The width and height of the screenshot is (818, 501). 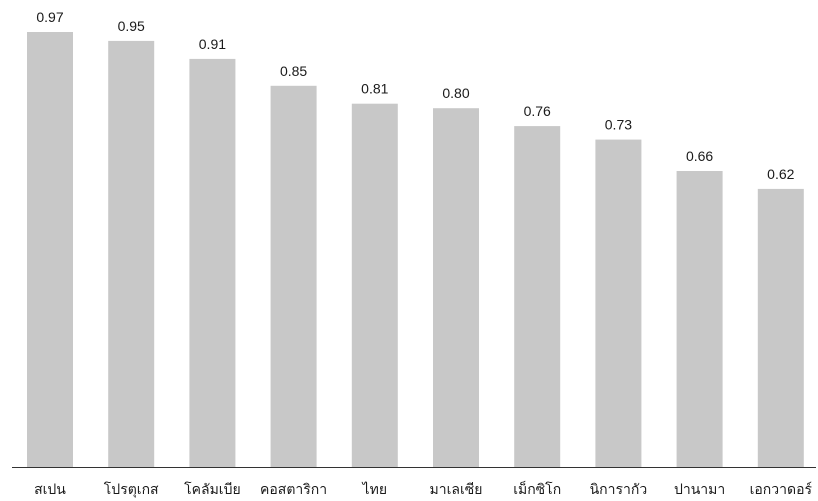 What do you see at coordinates (212, 489) in the screenshot?
I see `category-label: โคลัมเบีย` at bounding box center [212, 489].